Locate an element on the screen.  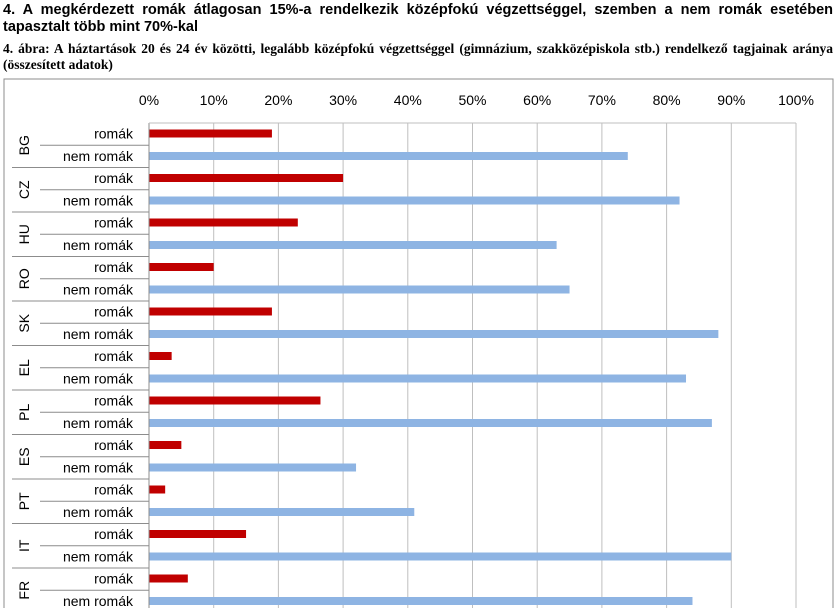
x-tick-label: 10% is located at coordinates (214, 100).